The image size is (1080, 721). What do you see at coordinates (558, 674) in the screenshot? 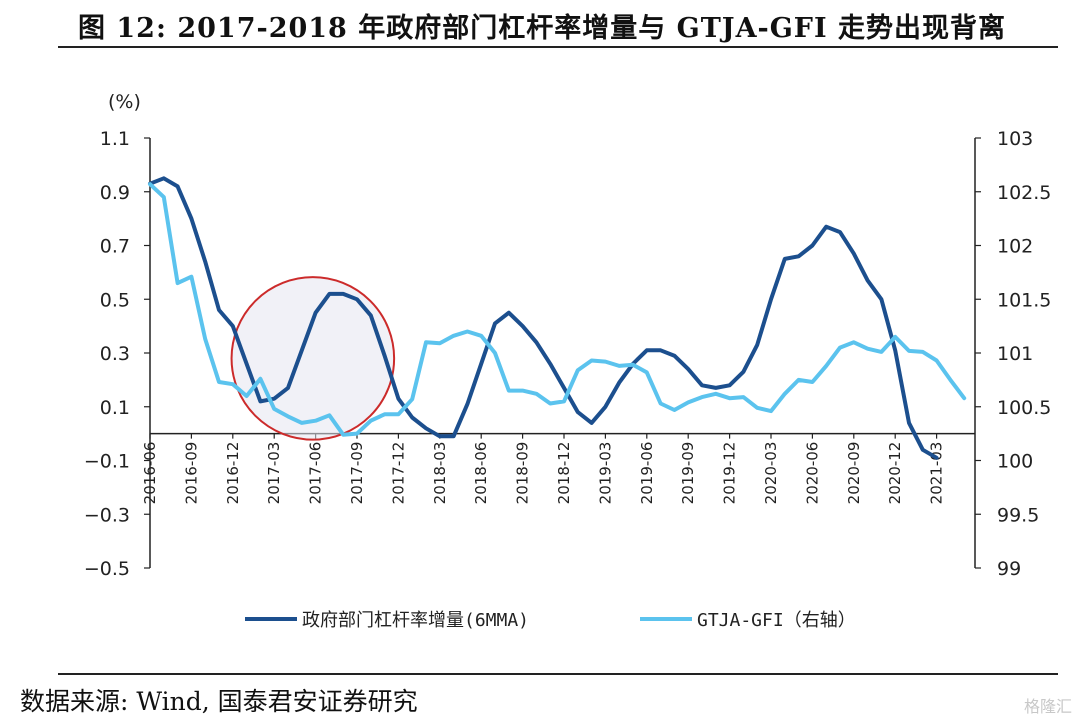
I see `footer-rule` at bounding box center [558, 674].